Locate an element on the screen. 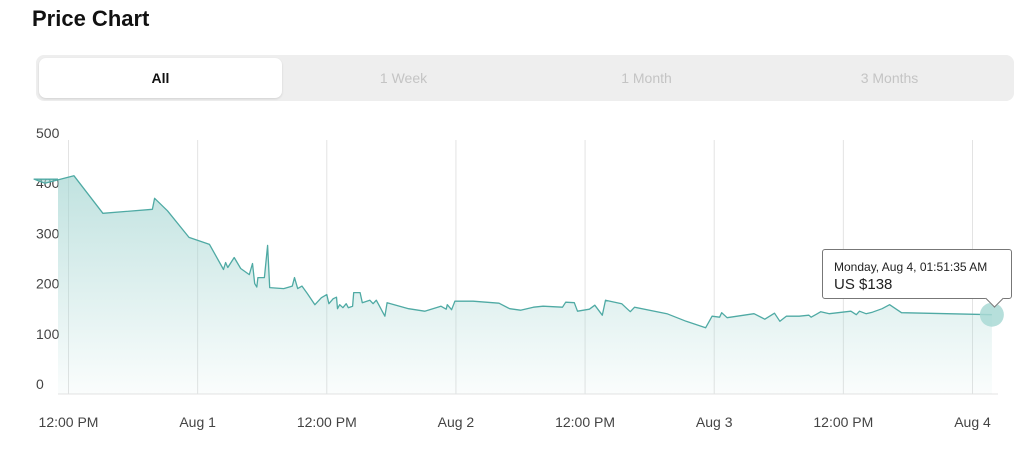  y-tick-label: 100 is located at coordinates (48, 334).